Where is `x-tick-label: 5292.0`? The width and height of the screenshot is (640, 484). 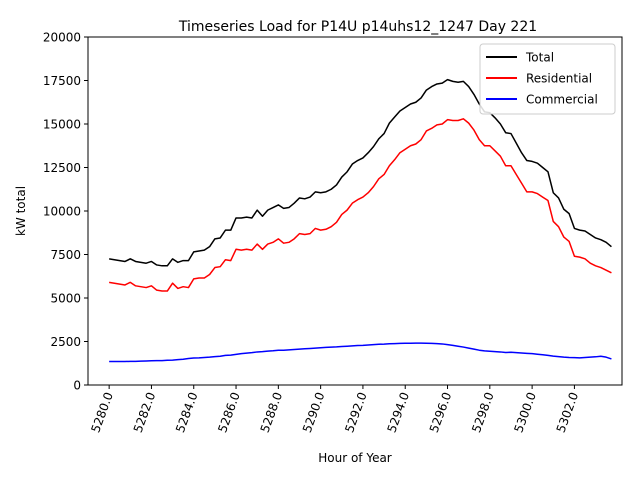 x-tick-label: 5292.0 is located at coordinates (356, 412).